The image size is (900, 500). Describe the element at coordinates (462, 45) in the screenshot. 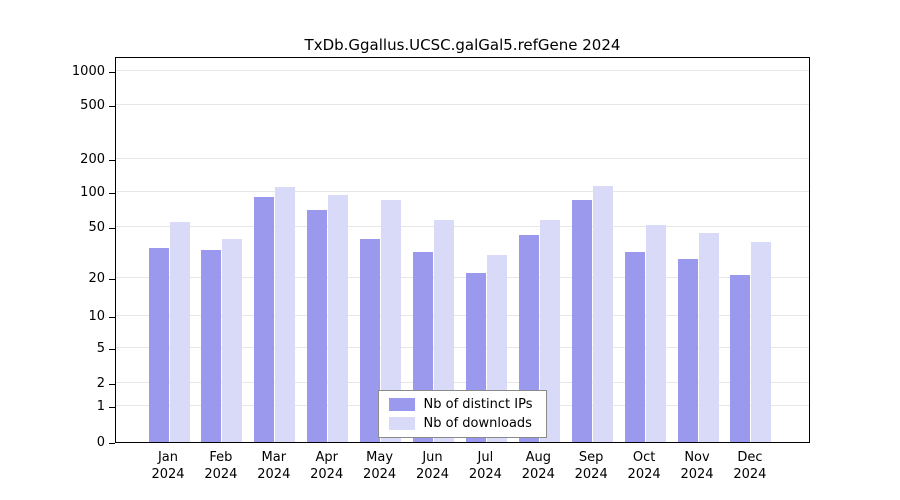

I see `chart-title: TxDb.Ggallus.UCSC.galGal5.refGene 2024` at that location.